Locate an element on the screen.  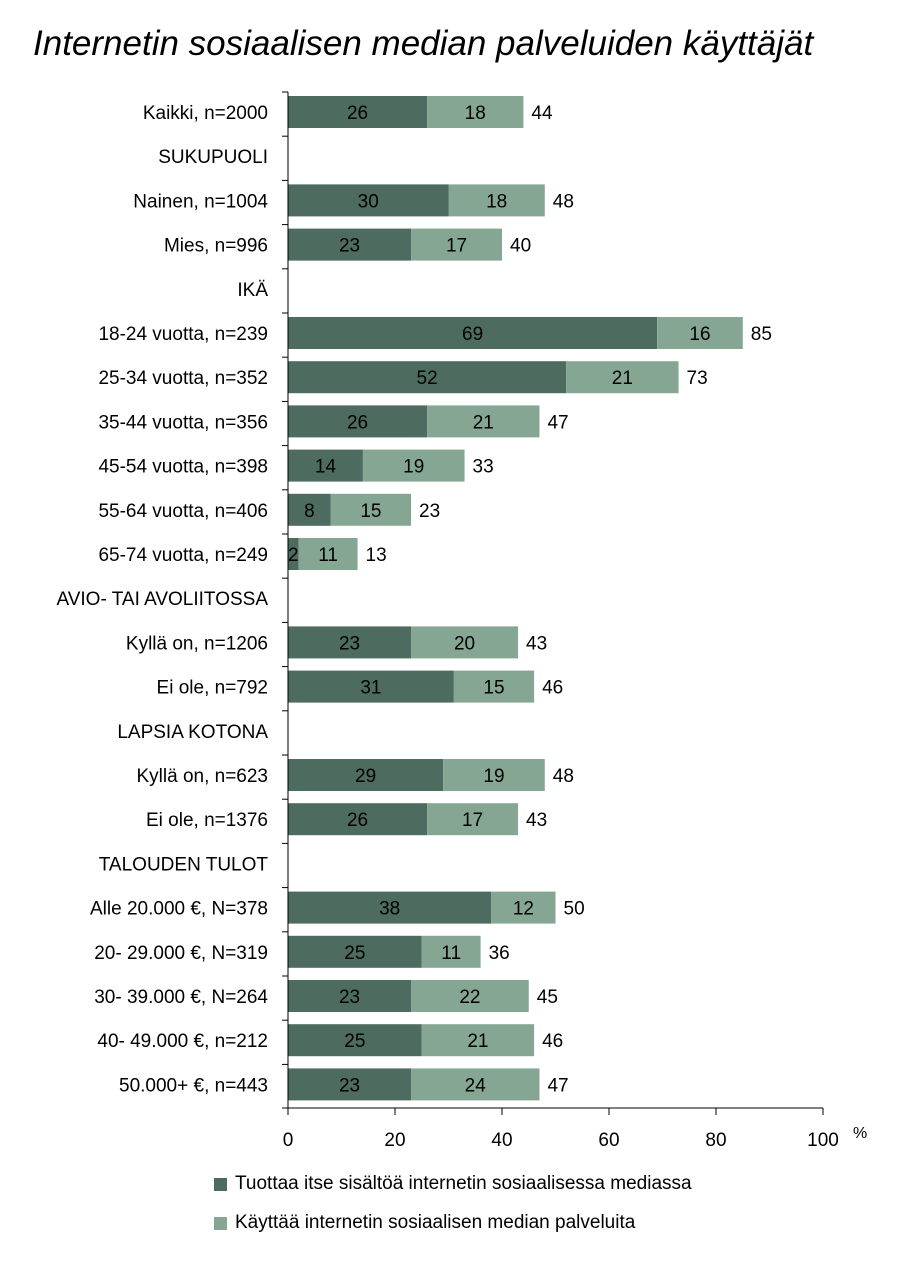
x-tick-label: 100 is located at coordinates (823, 1140).